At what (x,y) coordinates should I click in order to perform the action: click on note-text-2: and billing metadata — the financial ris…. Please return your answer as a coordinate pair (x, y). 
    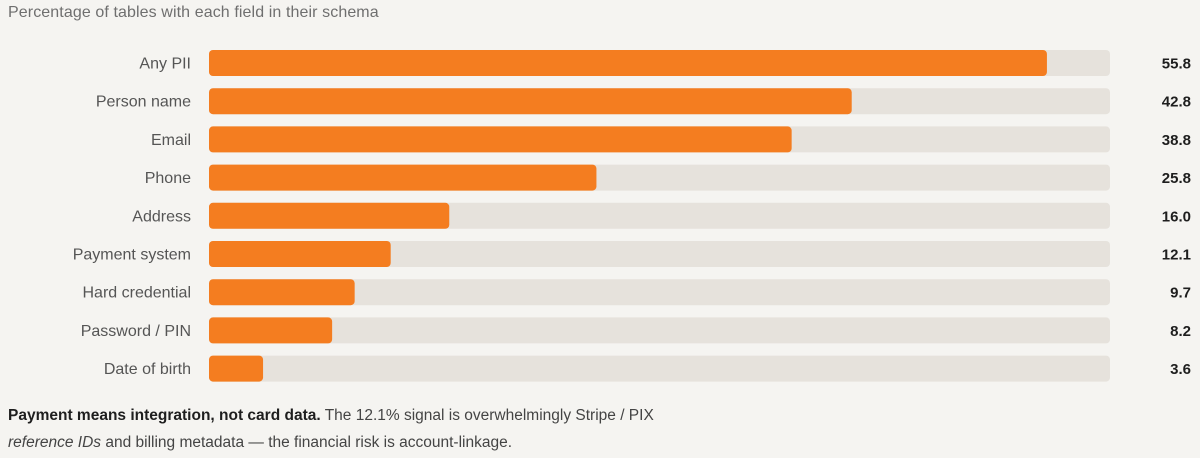
    Looking at the image, I should click on (307, 442).